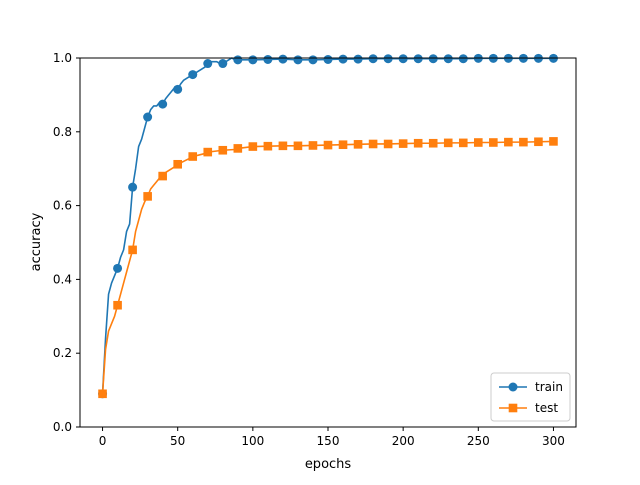 This screenshot has width=640, height=485. I want to click on legend-label-test: test, so click(546, 408).